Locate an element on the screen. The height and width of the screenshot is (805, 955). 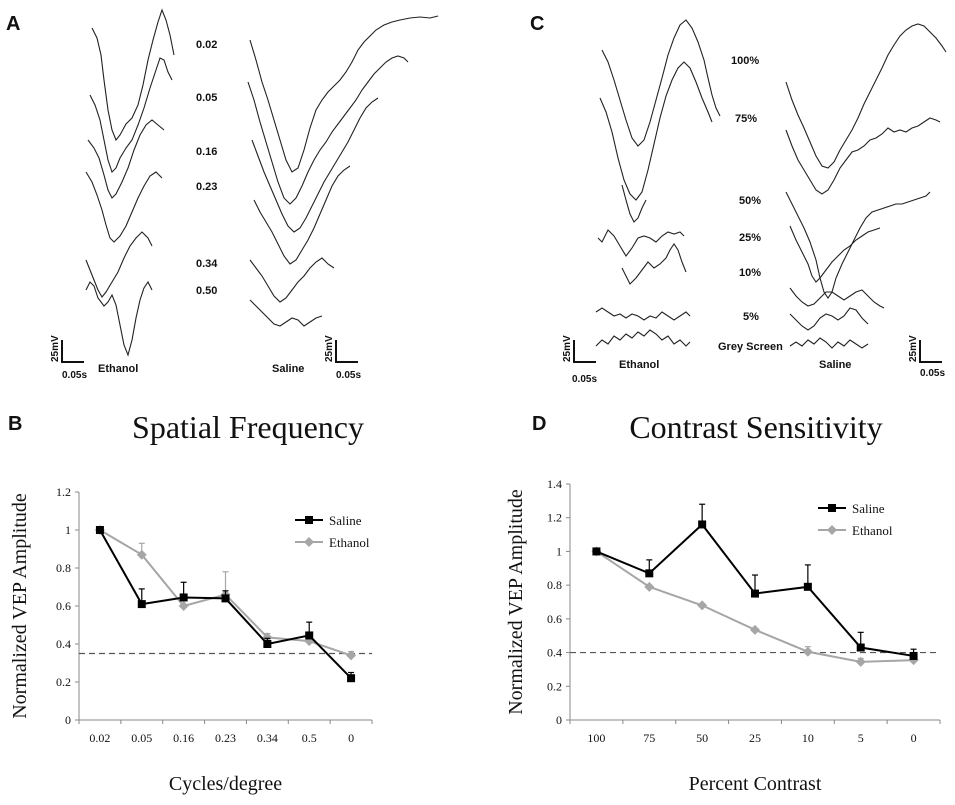
y-tick-label-d: 0.2 is located at coordinates (554, 686).